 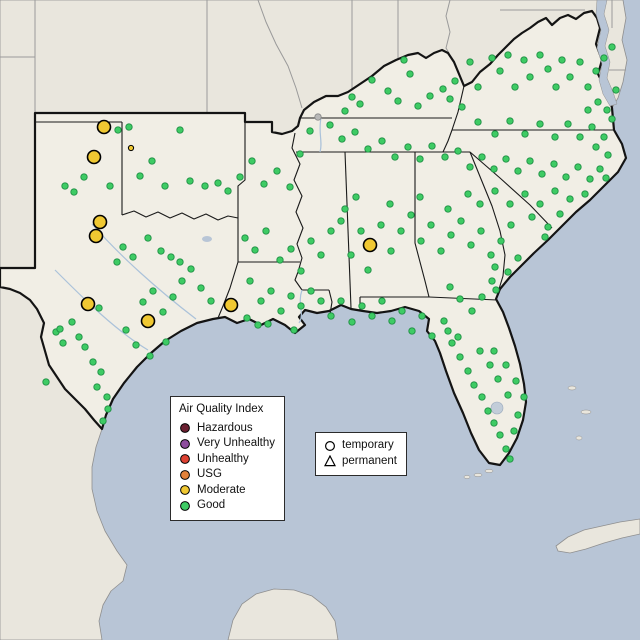 I want to click on aqi-legend-item: Hazardous, so click(x=227, y=429).